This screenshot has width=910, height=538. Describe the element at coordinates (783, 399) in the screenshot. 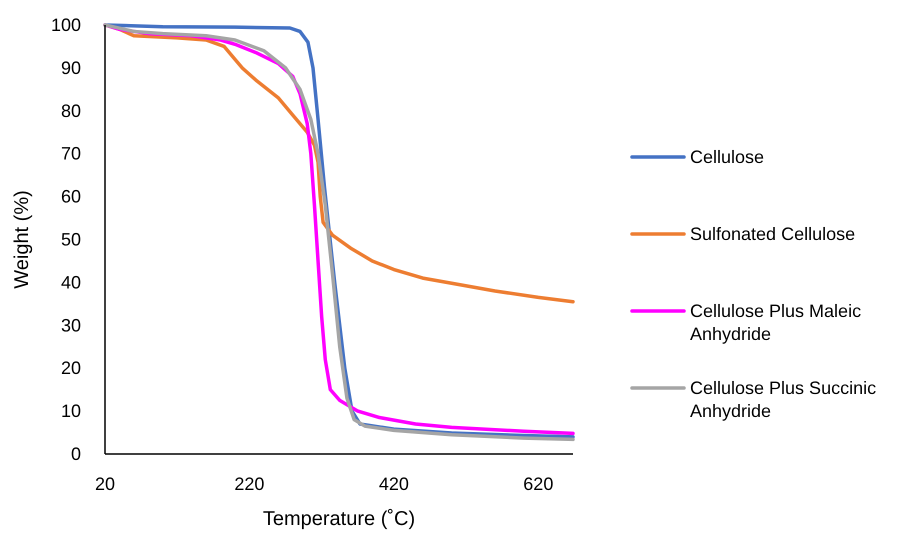

I see `legend-label: Cellulose Plus Succinic Anhydride` at that location.